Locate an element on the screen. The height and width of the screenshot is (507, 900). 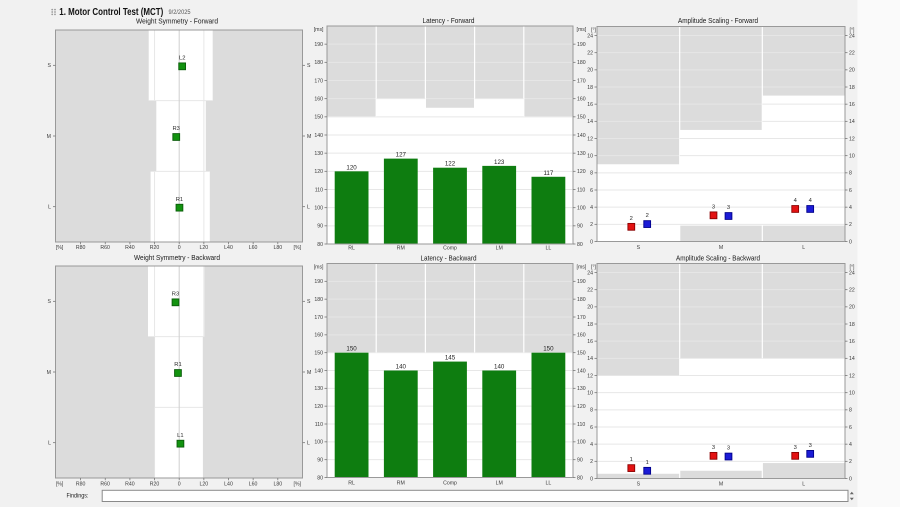
svg-text: R20 is located at coordinates (155, 248).